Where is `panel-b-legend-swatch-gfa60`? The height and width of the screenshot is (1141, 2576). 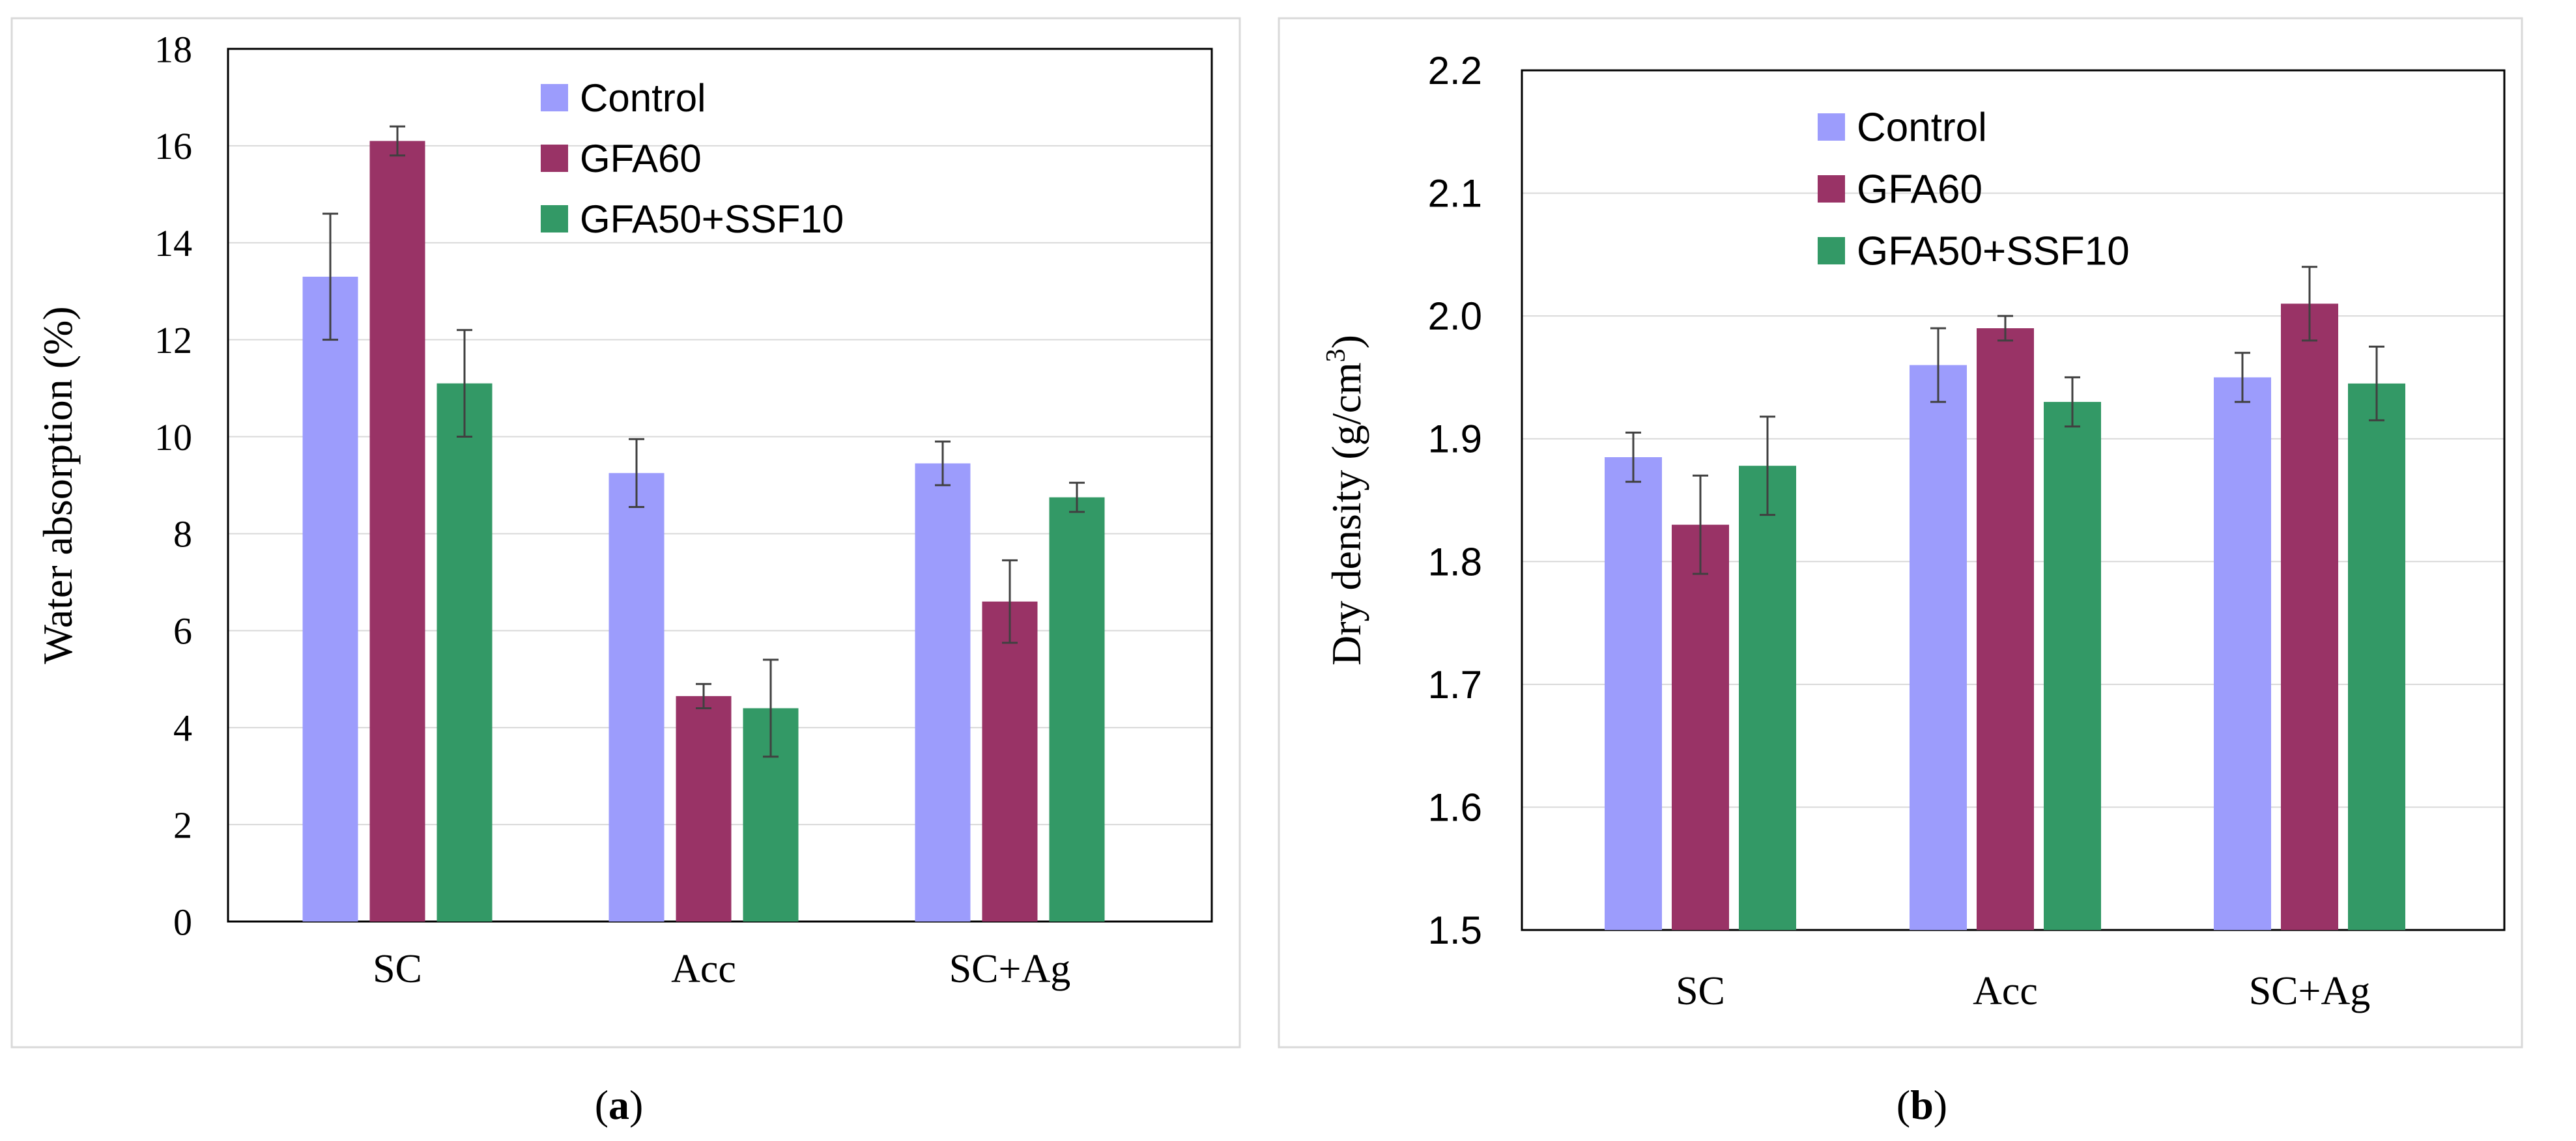
panel-b-legend-swatch-gfa60 is located at coordinates (1832, 189).